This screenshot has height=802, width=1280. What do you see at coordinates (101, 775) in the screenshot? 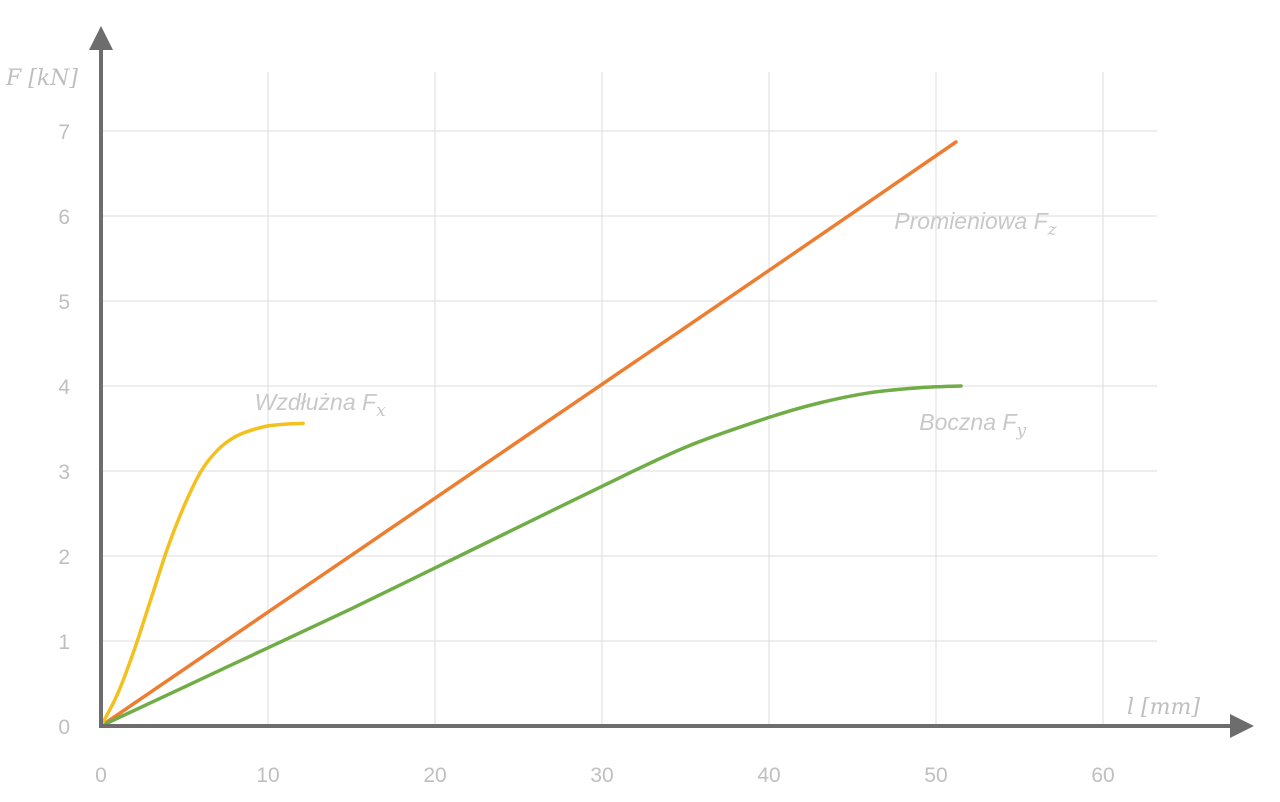
I see `x-tick-label: 0` at bounding box center [101, 775].